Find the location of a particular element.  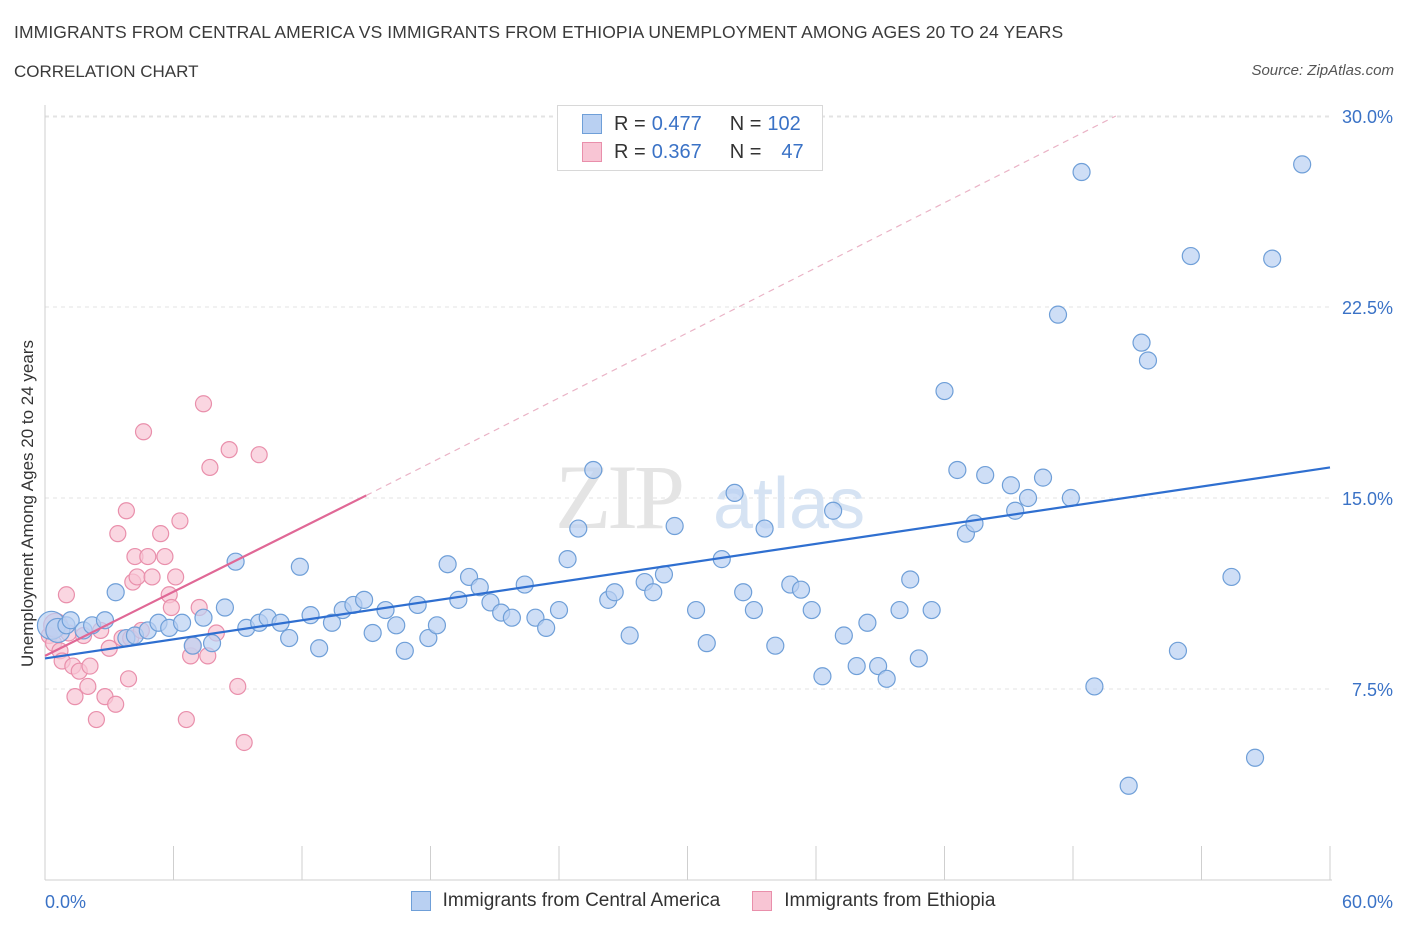

series-legend-ethiopia: Immigrants from Ethiopia is located at coordinates (873, 901).